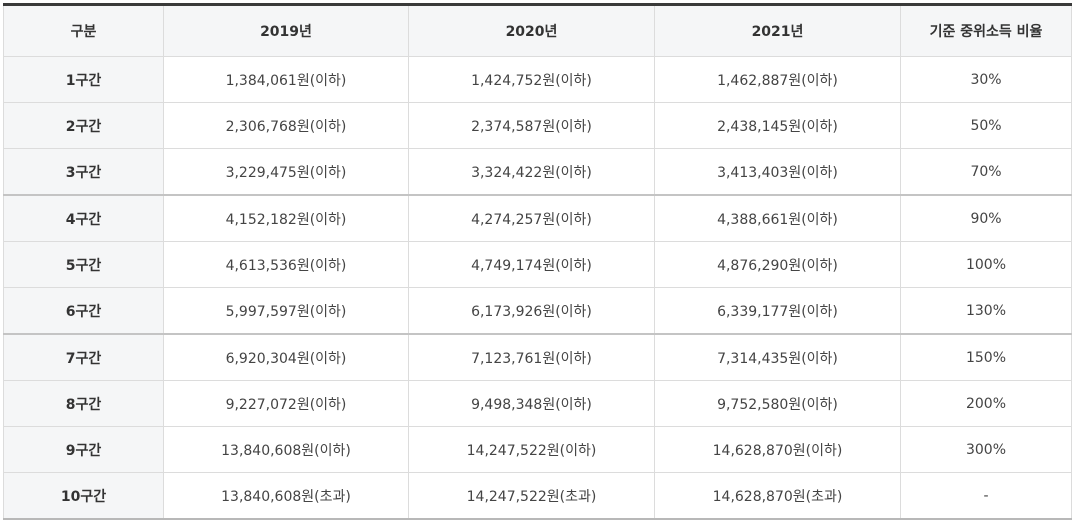 This screenshot has width=1073, height=523. What do you see at coordinates (986, 449) in the screenshot?
I see `cell-ratio: 300%` at bounding box center [986, 449].